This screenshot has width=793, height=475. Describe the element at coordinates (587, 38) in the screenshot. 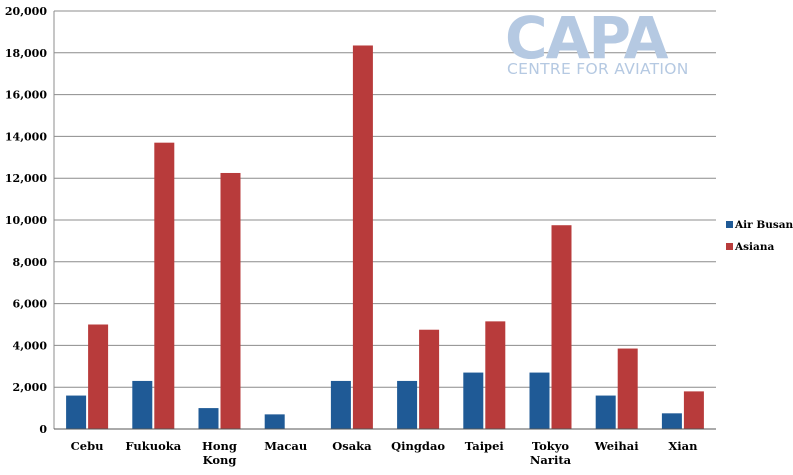

I see `logo-main-text: CAPA` at that location.